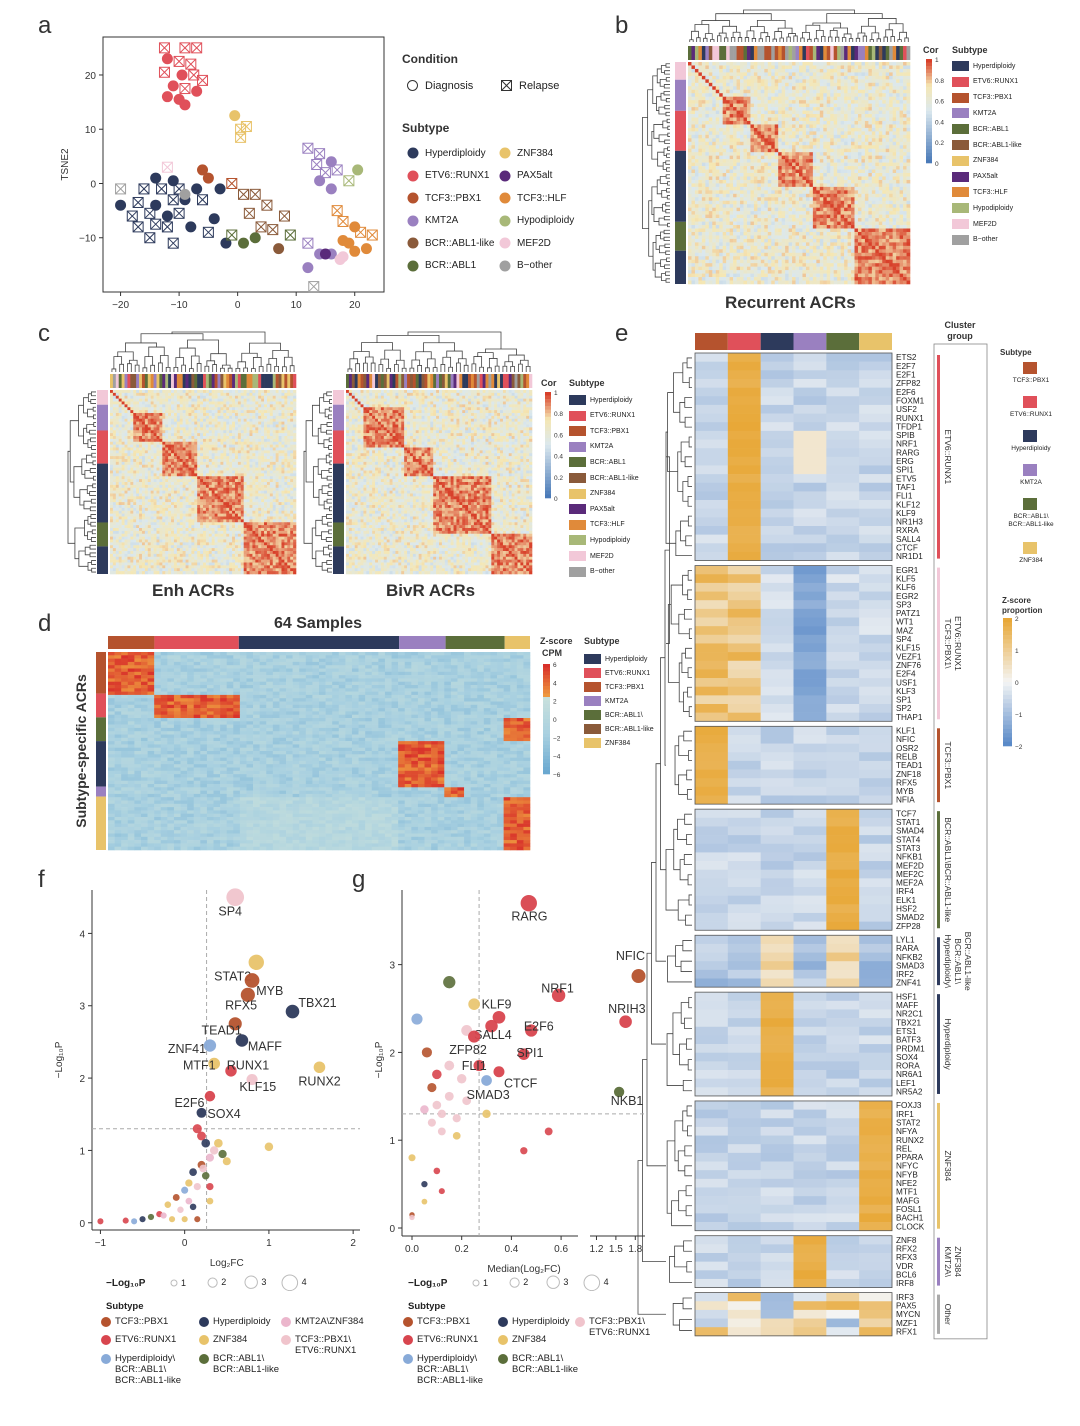 The width and height of the screenshot is (1080, 1426). Describe the element at coordinates (505, 243) in the screenshot. I see `legend-dot` at that location.